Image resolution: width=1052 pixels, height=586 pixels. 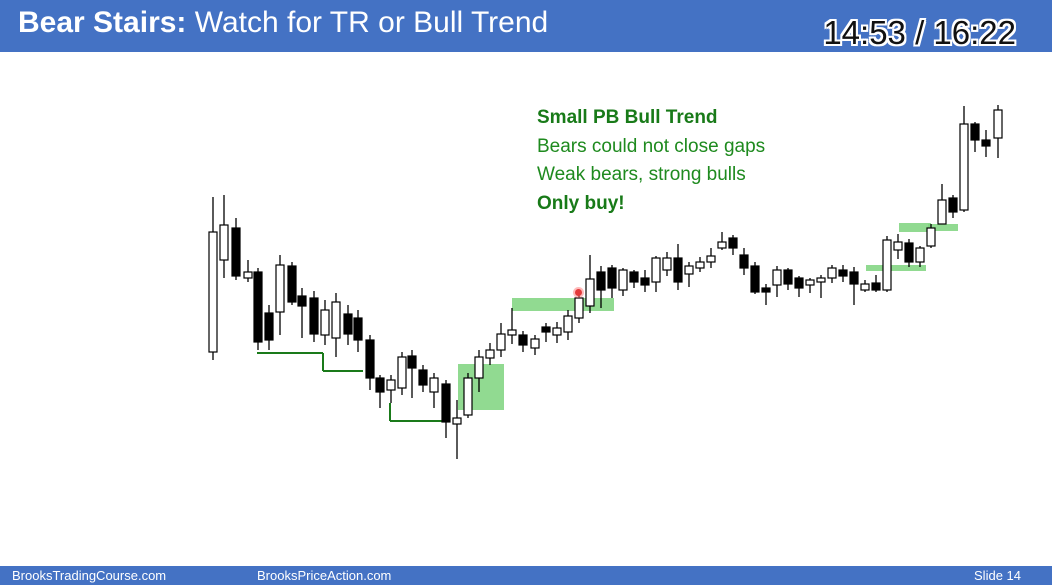 What do you see at coordinates (997, 575) in the screenshot?
I see `slide-number: Slide 14` at bounding box center [997, 575].